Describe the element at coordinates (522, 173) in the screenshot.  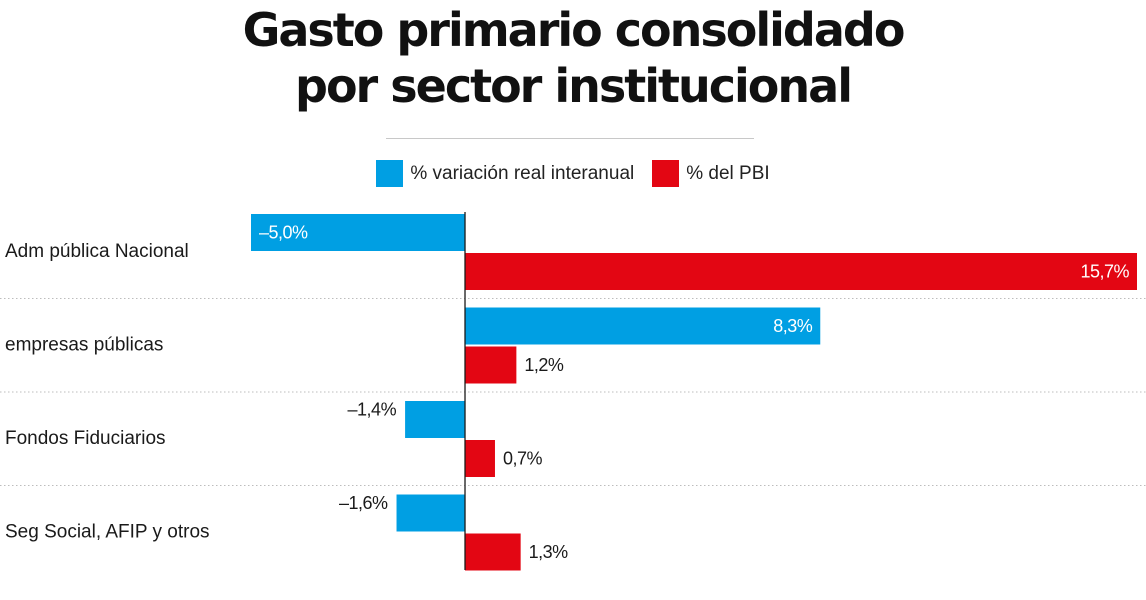
I see `legend-label-variation: % variación real interanual` at that location.